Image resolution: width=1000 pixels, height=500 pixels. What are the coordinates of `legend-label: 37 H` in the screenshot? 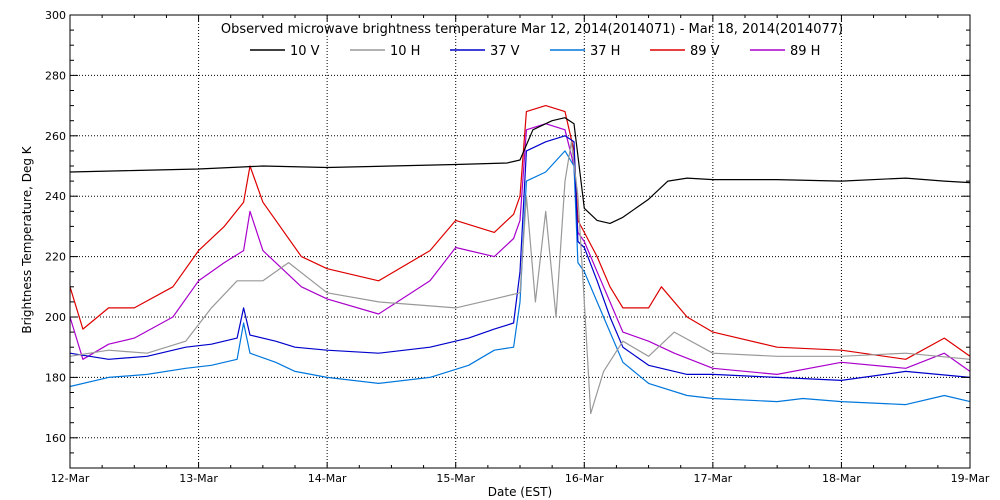 It's located at (605, 51).